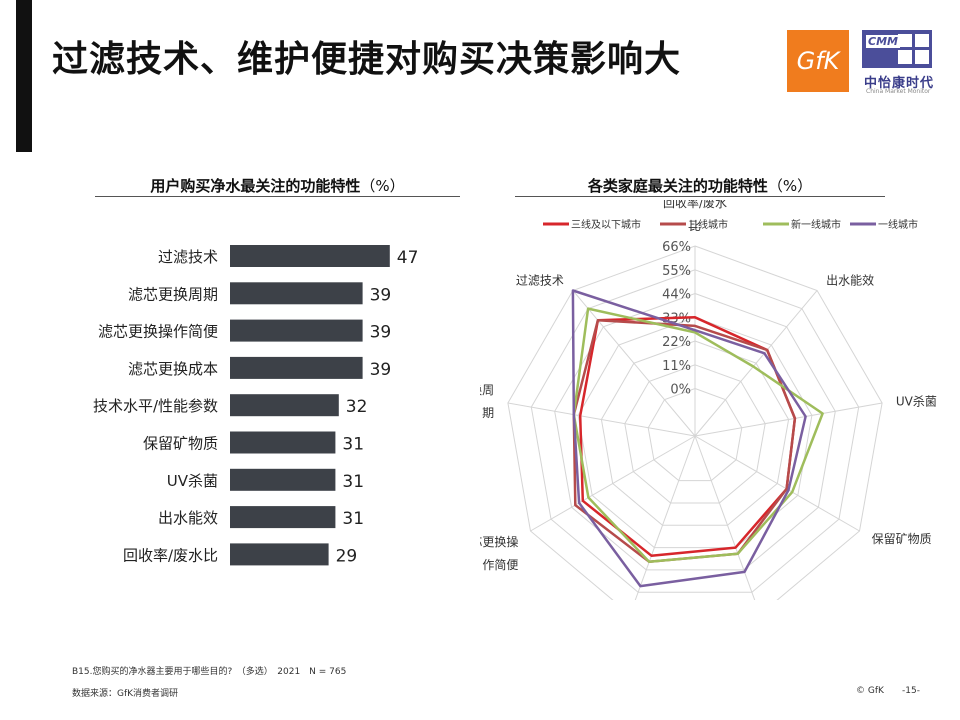 The width and height of the screenshot is (960, 720). Describe the element at coordinates (158, 332) in the screenshot. I see `bar-category-label: 滤芯更换操作简便` at that location.